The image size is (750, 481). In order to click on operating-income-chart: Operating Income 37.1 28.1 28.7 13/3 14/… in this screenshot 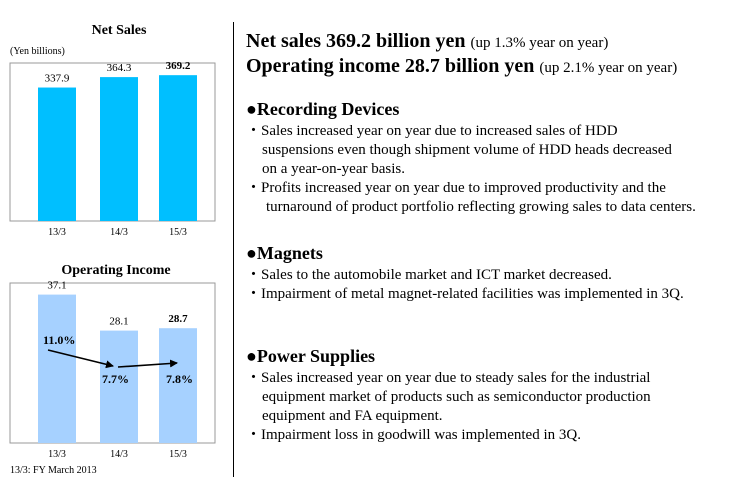, I will do `click(112, 361)`.